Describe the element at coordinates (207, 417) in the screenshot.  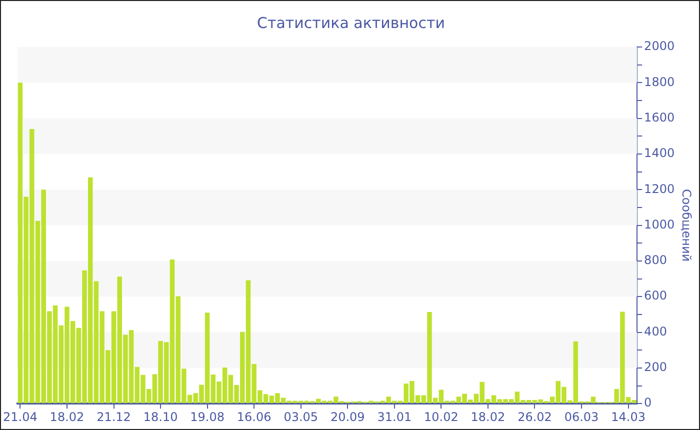
I see `x-tick-label: 19.08` at that location.